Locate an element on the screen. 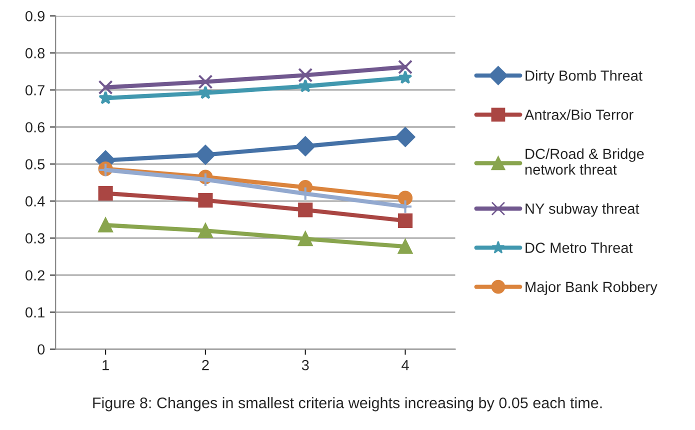 This screenshot has width=695, height=430. y-tick-label: 0.6 is located at coordinates (35, 127).